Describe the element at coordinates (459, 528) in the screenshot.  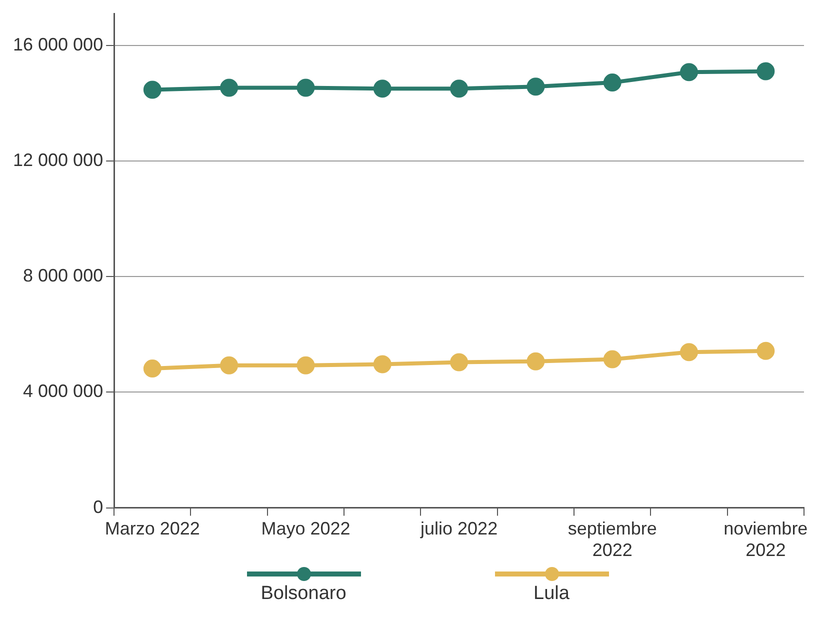
I see `x-tick-label: julio 2022` at that location.